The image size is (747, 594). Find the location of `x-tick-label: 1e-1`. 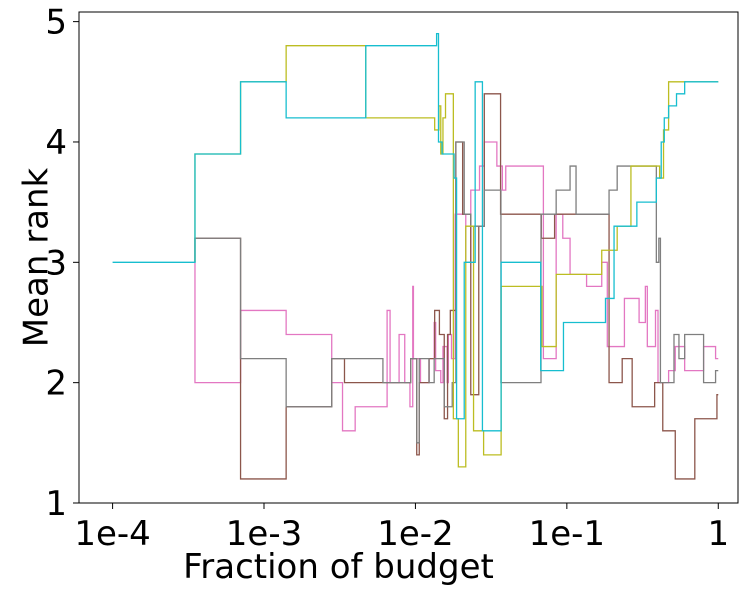

x-tick-label: 1e-1 is located at coordinates (567, 534).